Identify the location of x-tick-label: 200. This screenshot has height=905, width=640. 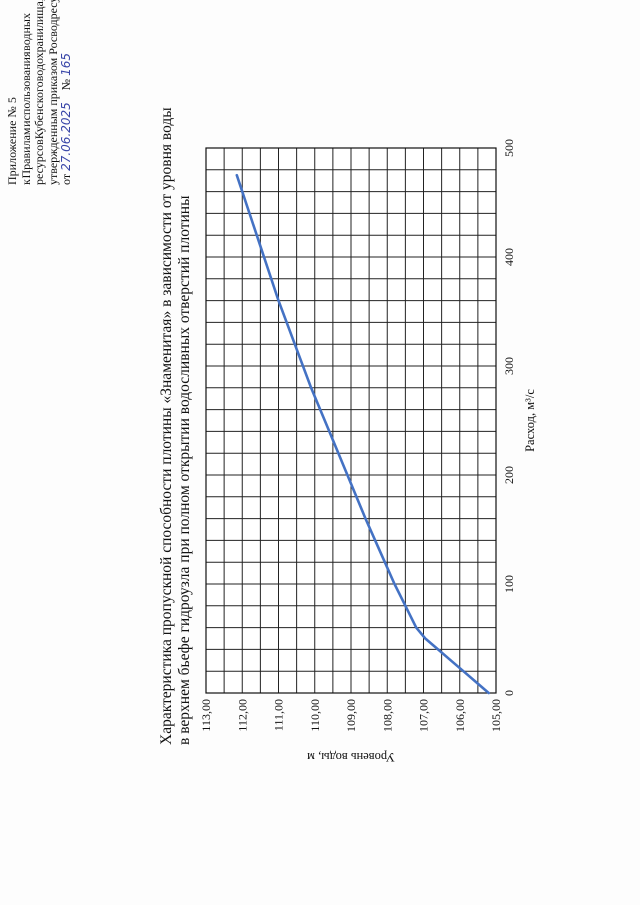
(509, 475).